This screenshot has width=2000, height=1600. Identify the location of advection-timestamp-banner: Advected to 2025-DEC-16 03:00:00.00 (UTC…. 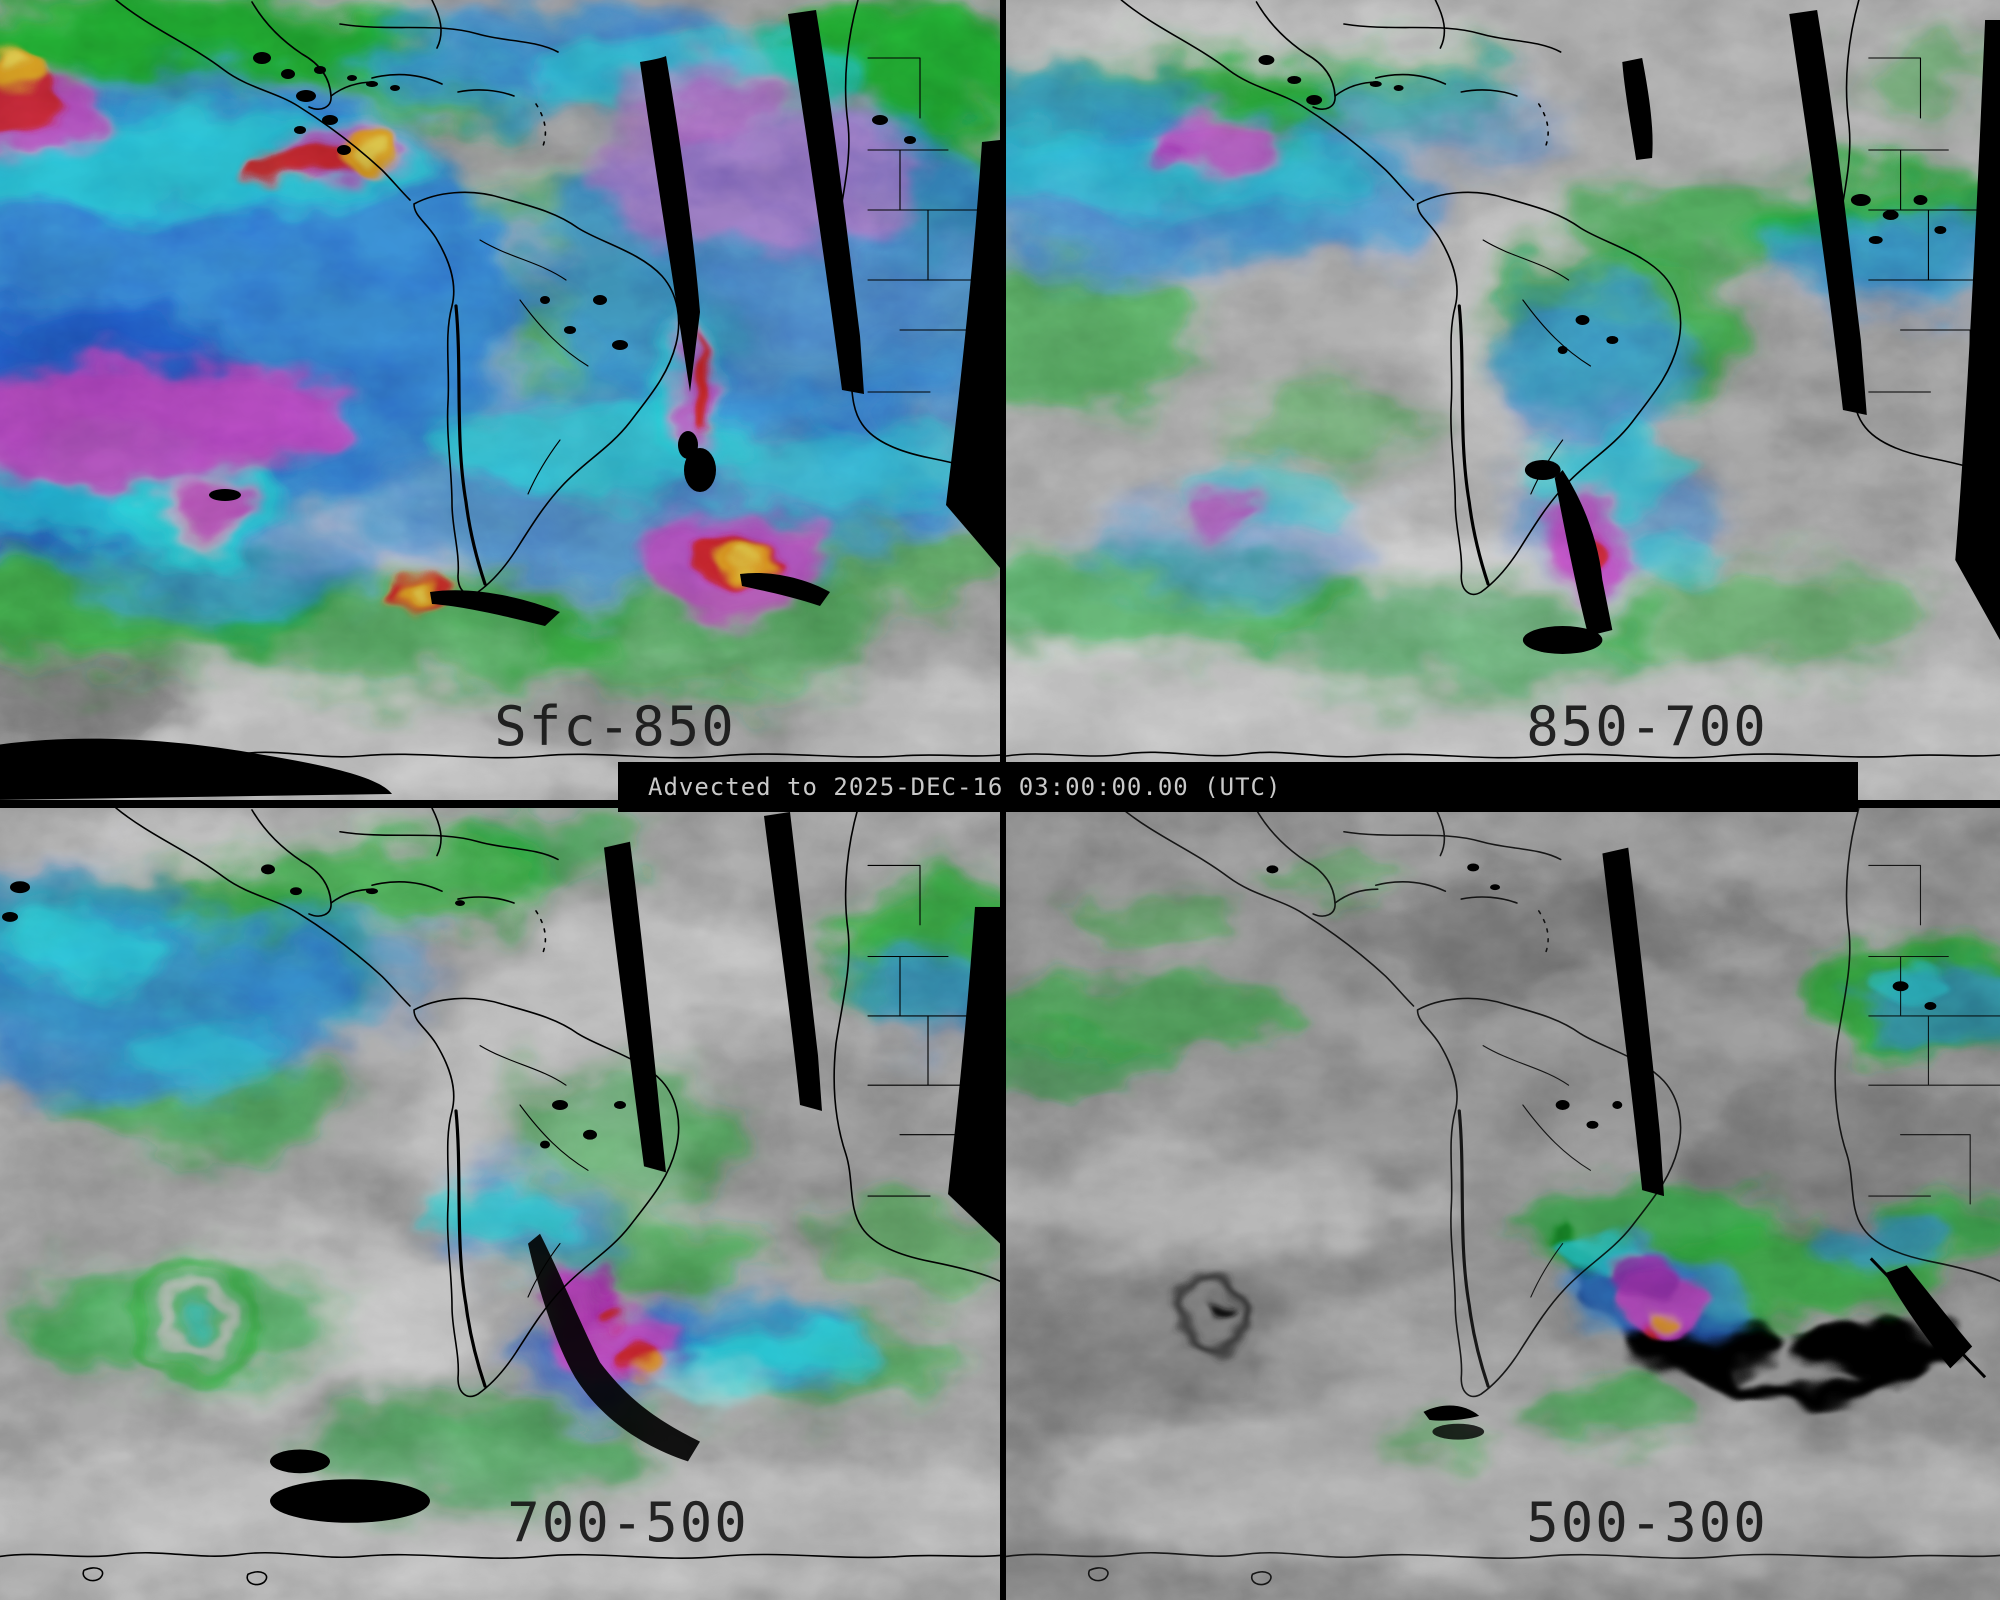
(1238, 787).